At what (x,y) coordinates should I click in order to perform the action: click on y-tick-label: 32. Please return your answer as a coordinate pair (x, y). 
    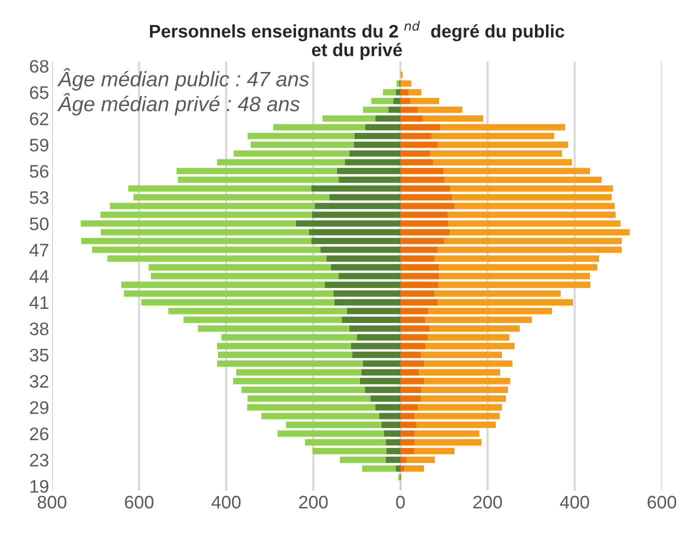
    Looking at the image, I should click on (39, 381).